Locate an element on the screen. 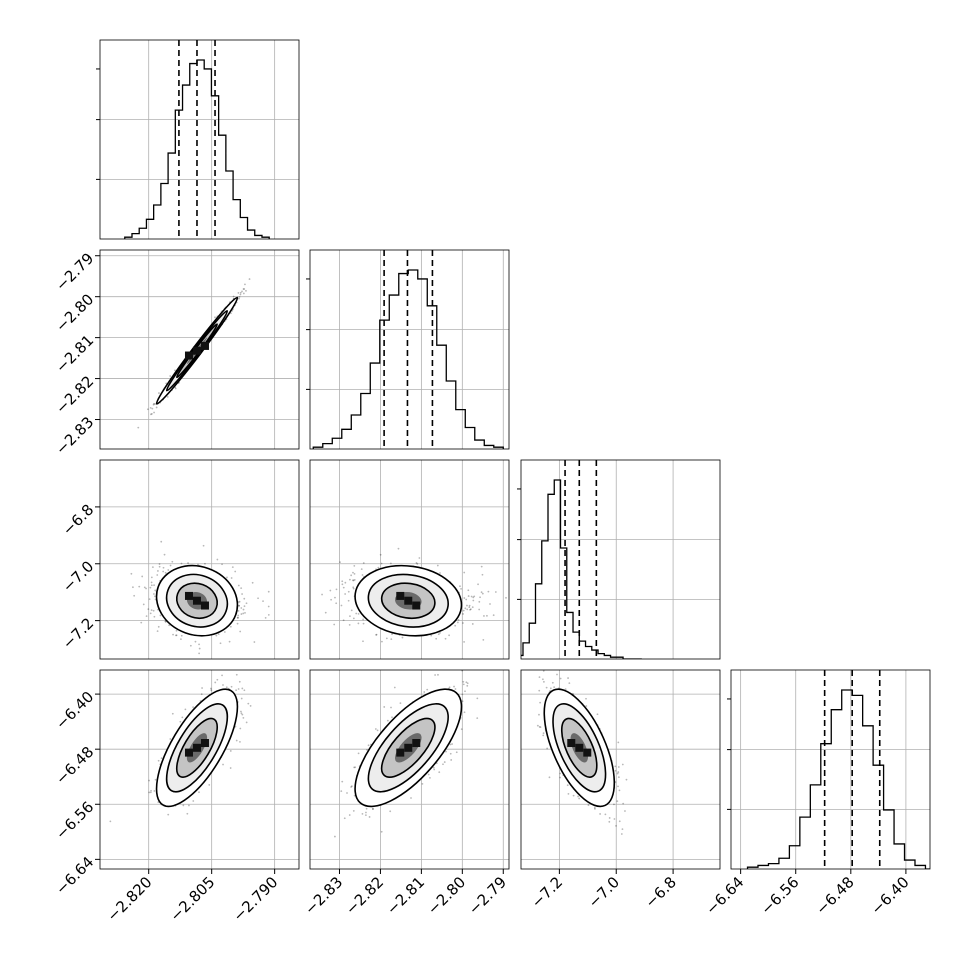 The width and height of the screenshot is (970, 970). panel-frame-p1 is located at coordinates (409, 349).